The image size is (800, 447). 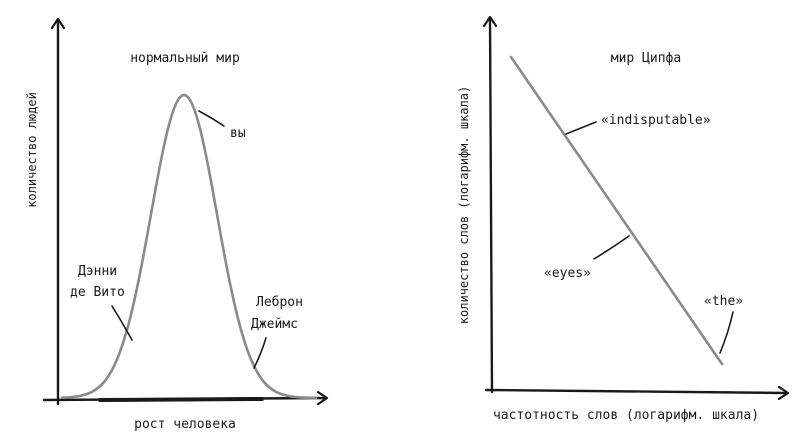 I want to click on right-x-axis, so click(x=635, y=391).